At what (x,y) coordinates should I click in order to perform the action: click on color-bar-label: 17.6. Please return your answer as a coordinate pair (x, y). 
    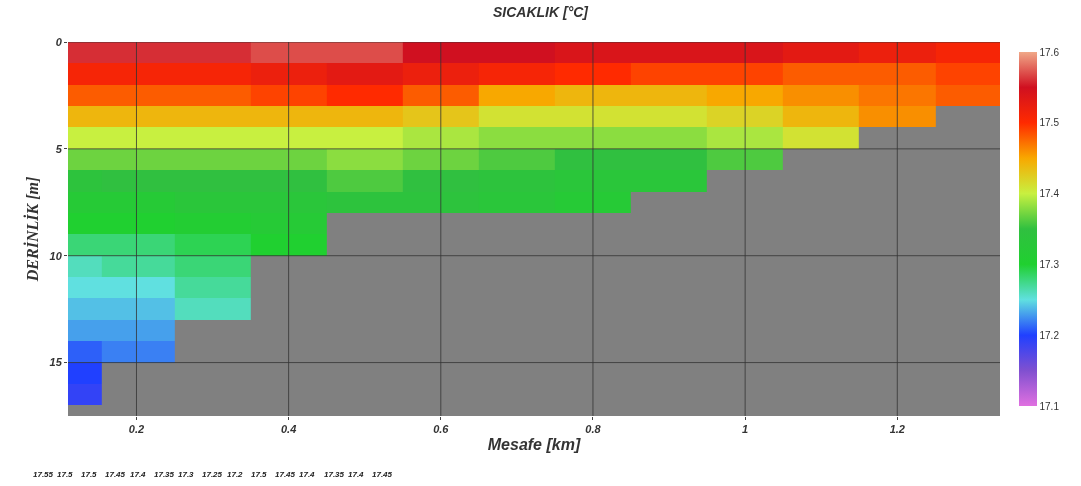
    Looking at the image, I should click on (1049, 52).